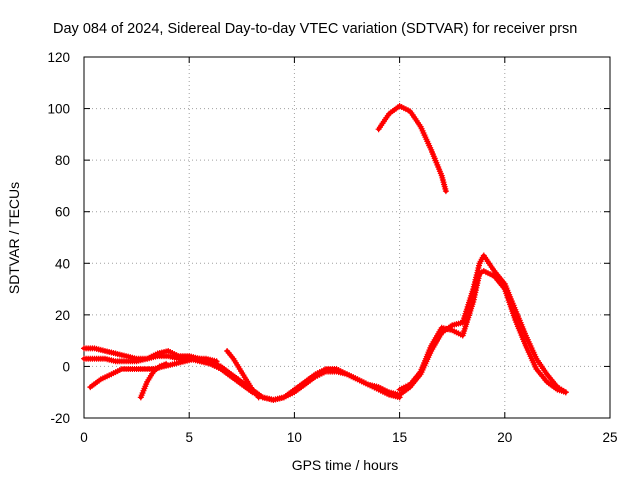  I want to click on x-tick-label: 15, so click(399, 437).